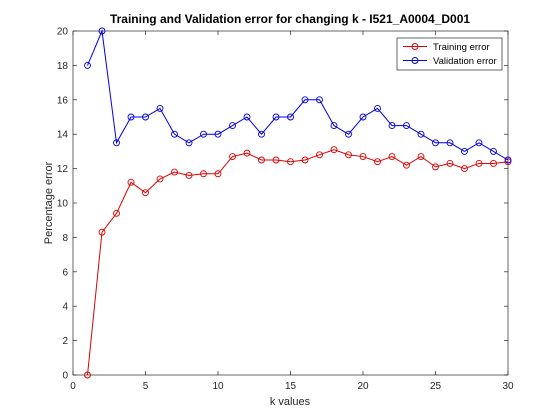 This screenshot has height=420, width=560. Describe the element at coordinates (291, 386) in the screenshot. I see `x-tick-label: 15` at that location.